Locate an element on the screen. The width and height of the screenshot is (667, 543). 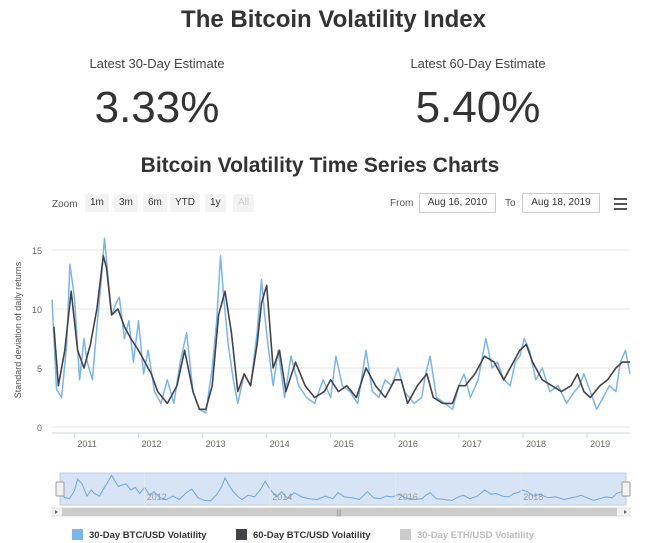
x-tick-label-2013: 2013 is located at coordinates (216, 444).